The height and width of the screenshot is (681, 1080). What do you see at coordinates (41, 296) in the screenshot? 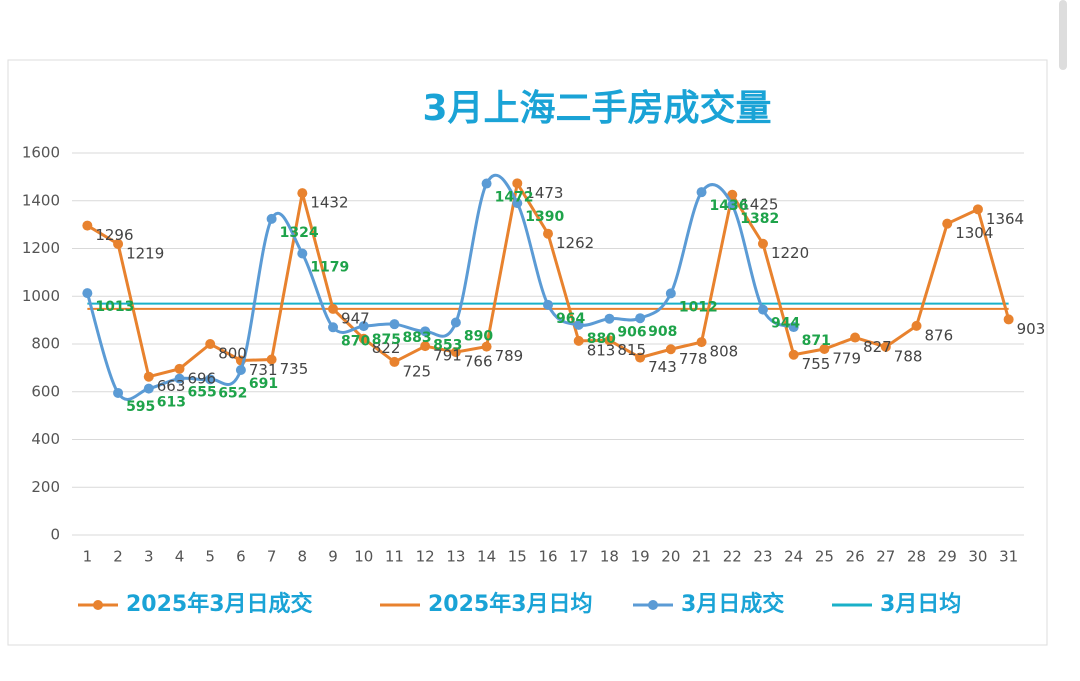
I see `y-tick-label: 1000` at bounding box center [41, 296].